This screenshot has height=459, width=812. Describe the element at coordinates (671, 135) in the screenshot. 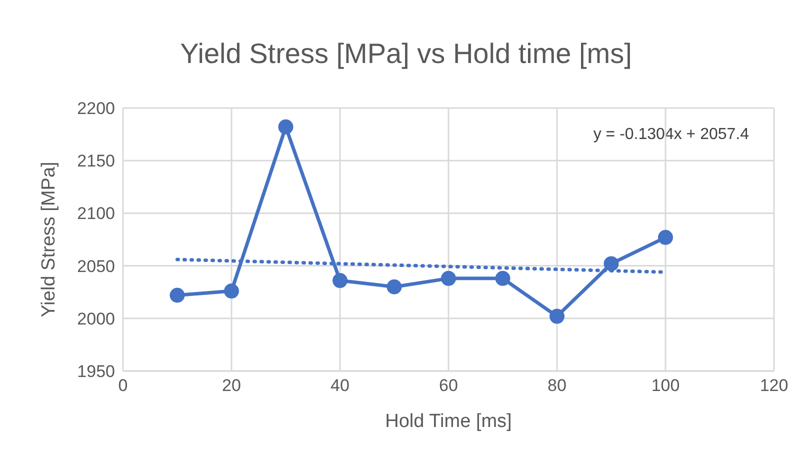

I see `annotation: y = -0.1304x + 2057.4` at that location.